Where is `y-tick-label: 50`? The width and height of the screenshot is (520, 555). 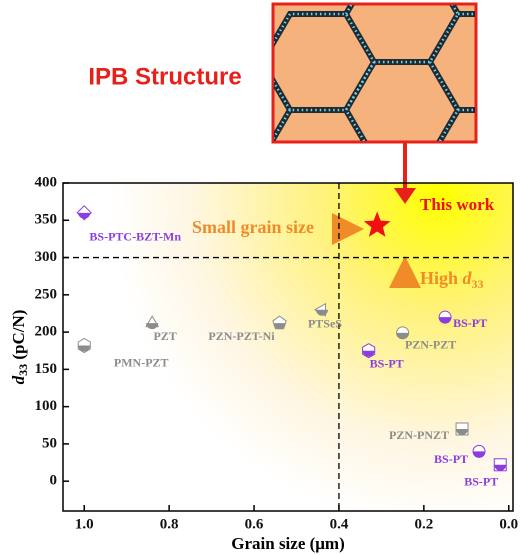
y-tick-label: 50 is located at coordinates (49, 443).